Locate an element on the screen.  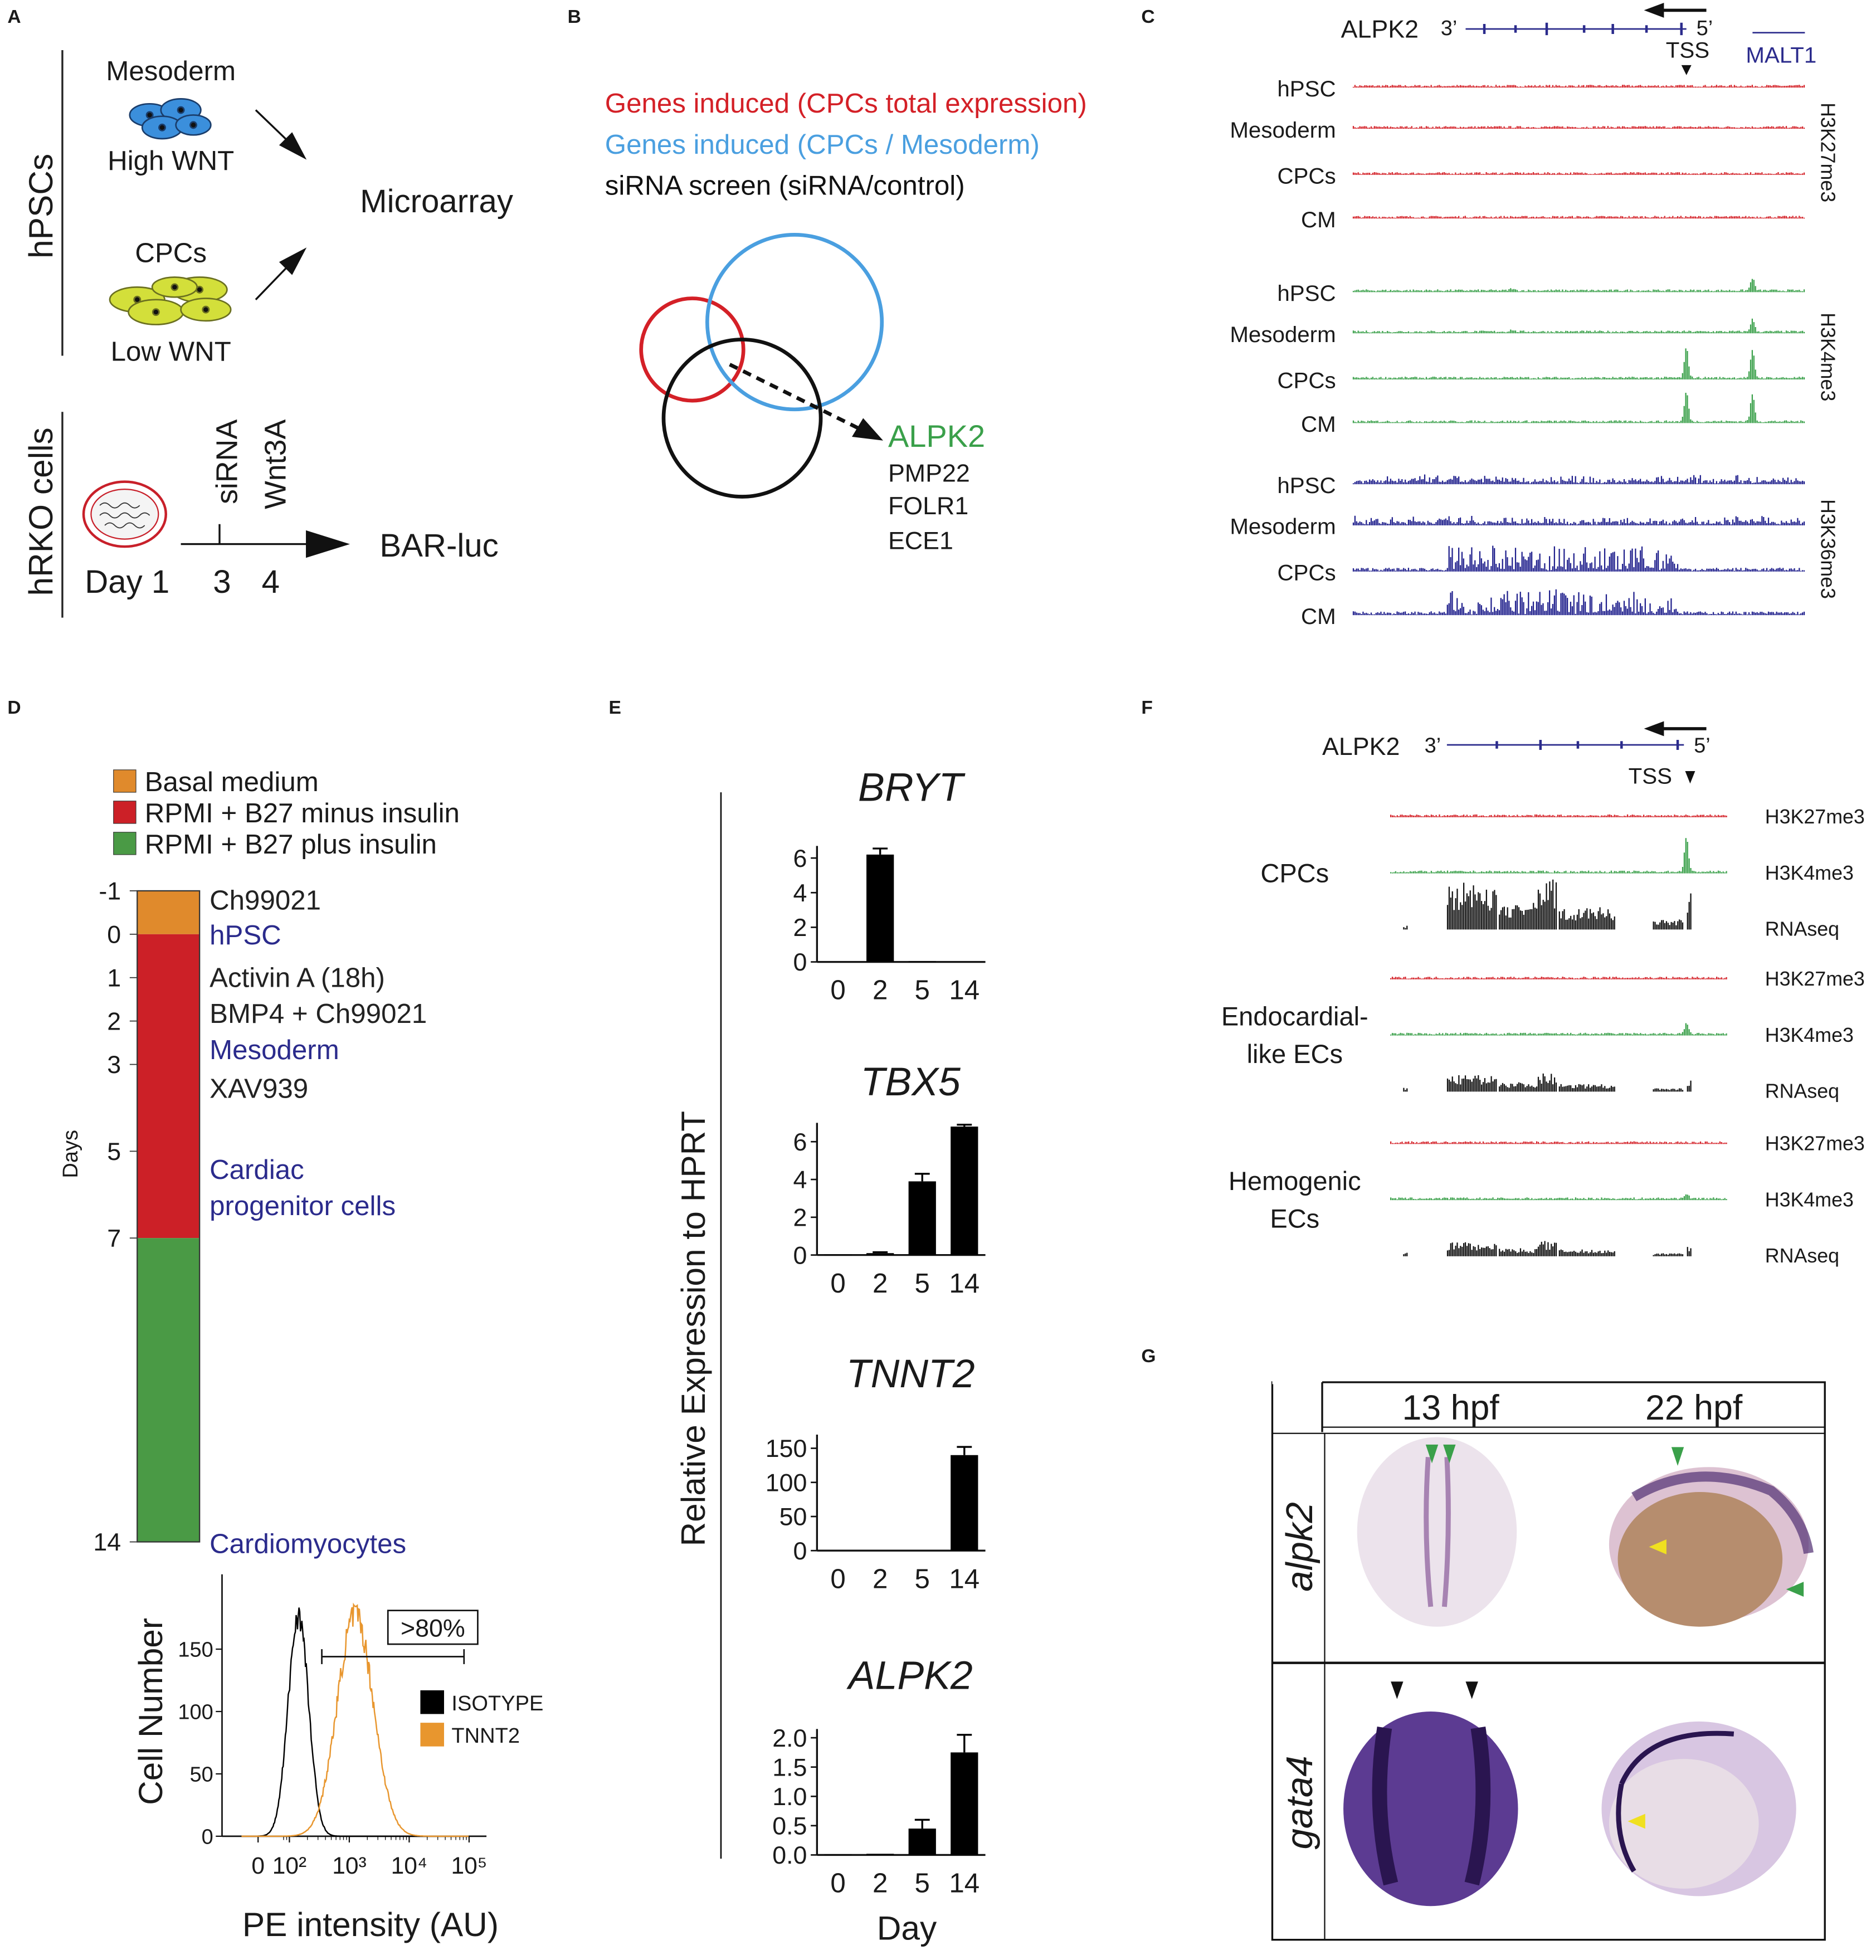
y-tick-label: 2 is located at coordinates (800, 928).